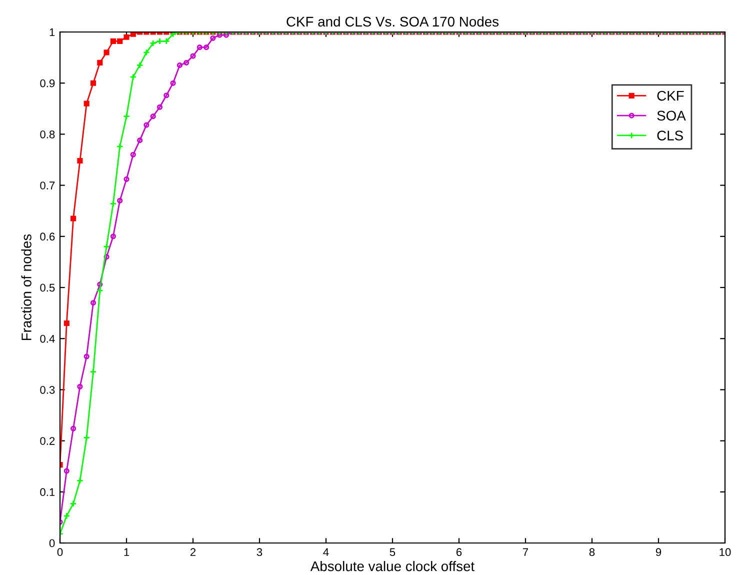  Describe the element at coordinates (725, 552) in the screenshot. I see `x-tick-label: 10` at that location.